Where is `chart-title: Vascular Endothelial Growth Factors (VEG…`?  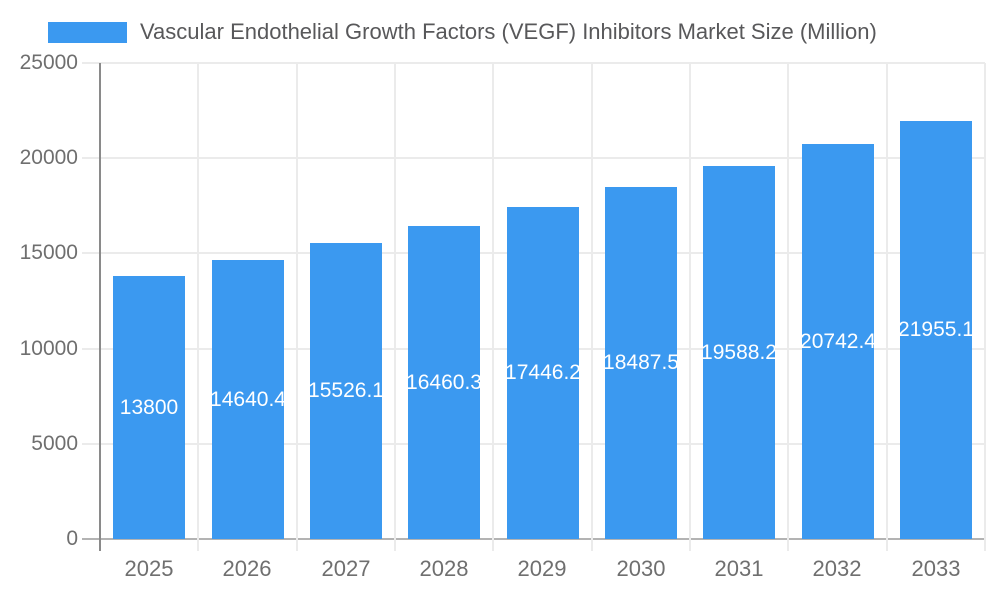
chart-title: Vascular Endothelial Growth Factors (VEG… is located at coordinates (508, 31).